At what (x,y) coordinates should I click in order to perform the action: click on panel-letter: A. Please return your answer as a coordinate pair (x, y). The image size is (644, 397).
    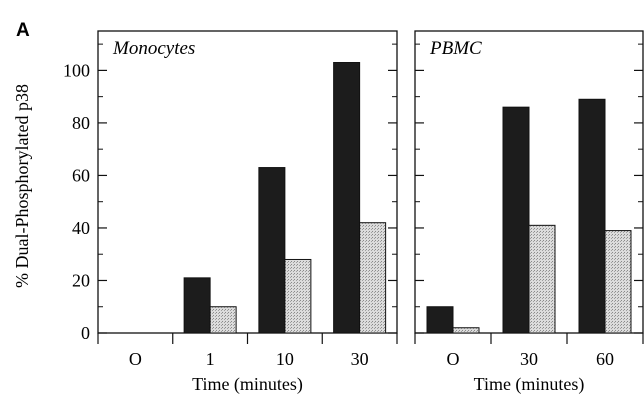
    Looking at the image, I should click on (23, 30).